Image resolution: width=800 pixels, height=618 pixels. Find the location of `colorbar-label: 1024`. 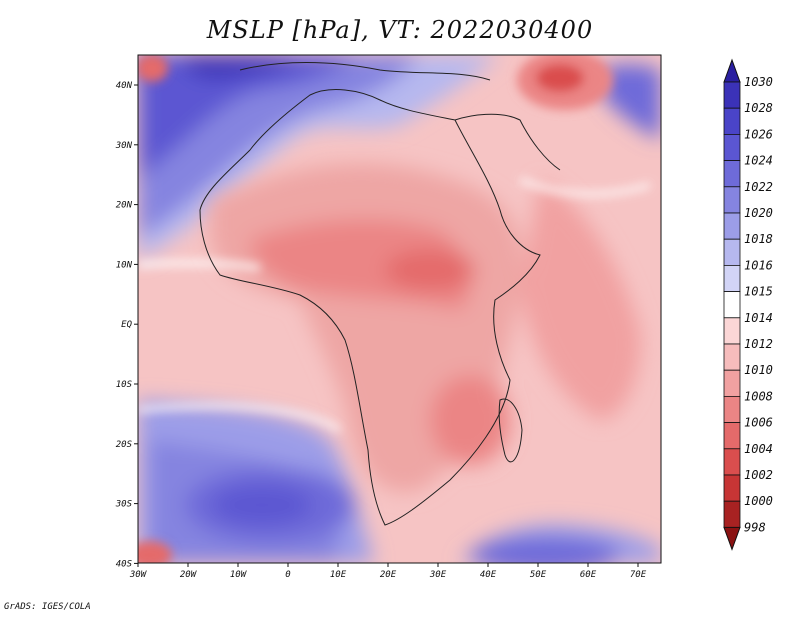

colorbar-label: 1024 is located at coordinates (758, 161).